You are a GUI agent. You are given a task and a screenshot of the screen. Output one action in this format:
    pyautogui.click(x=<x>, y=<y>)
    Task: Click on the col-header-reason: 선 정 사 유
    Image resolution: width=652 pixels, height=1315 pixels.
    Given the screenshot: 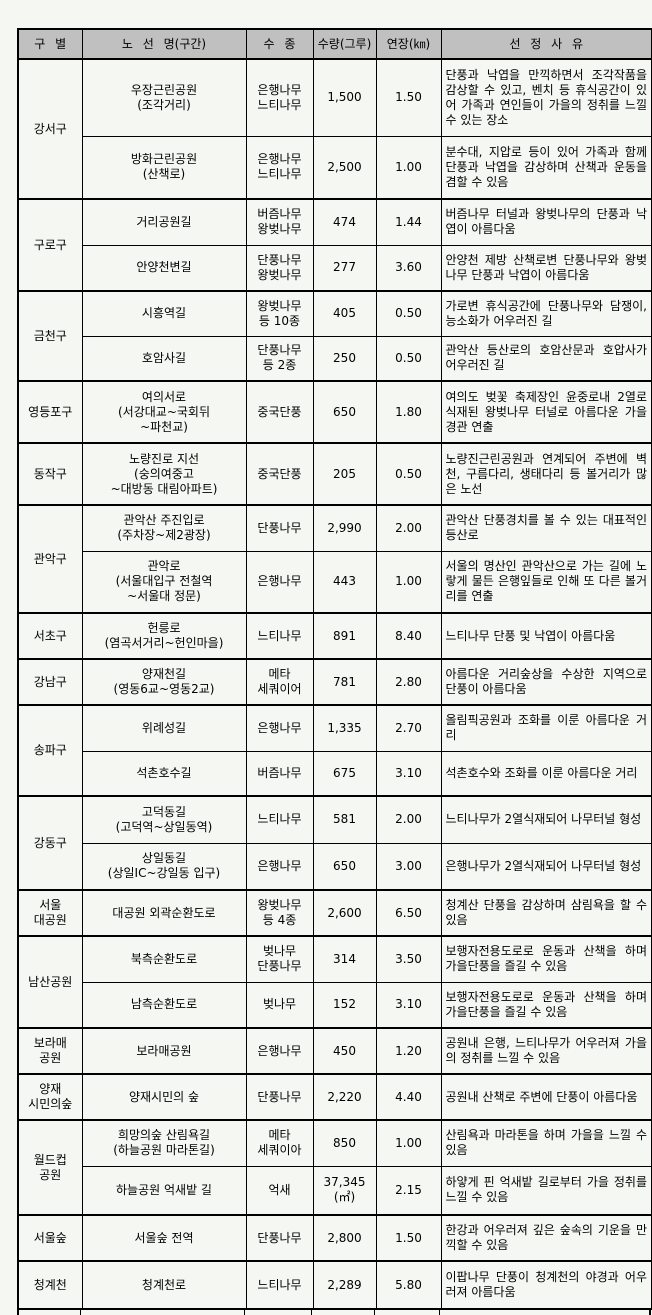 What is the action you would take?
    pyautogui.click(x=546, y=44)
    